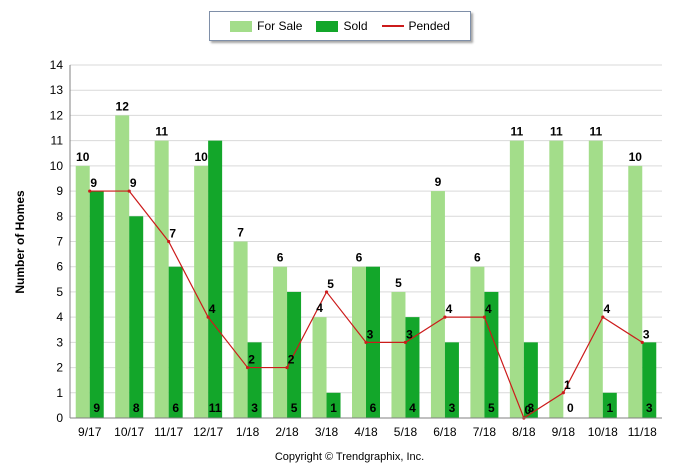 The image size is (699, 469). Describe the element at coordinates (123, 106) in the screenshot. I see `data-label-for-sale: 12` at that location.